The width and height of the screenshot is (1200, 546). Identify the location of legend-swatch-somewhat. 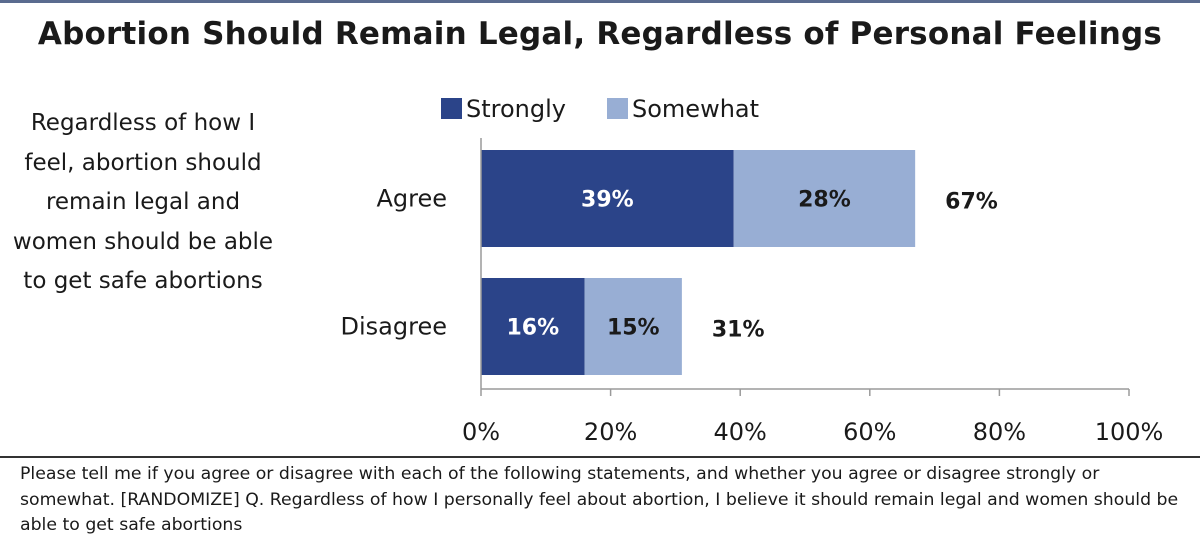
(617, 108).